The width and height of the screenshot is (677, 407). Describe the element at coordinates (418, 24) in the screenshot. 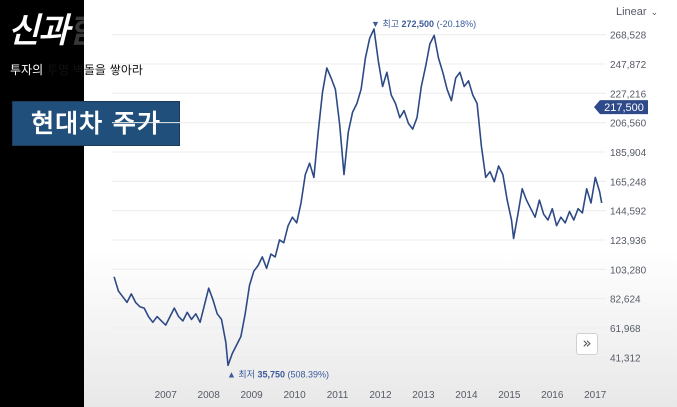

I see `max-annotation-value: 272,500` at that location.